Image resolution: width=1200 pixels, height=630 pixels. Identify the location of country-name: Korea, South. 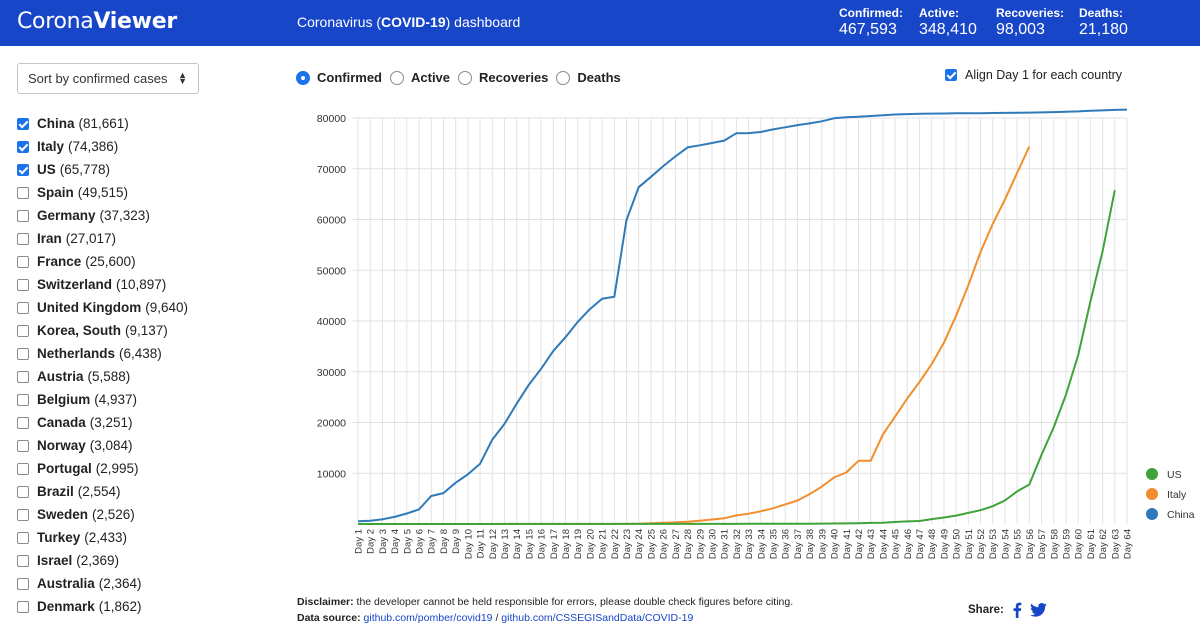
(79, 330).